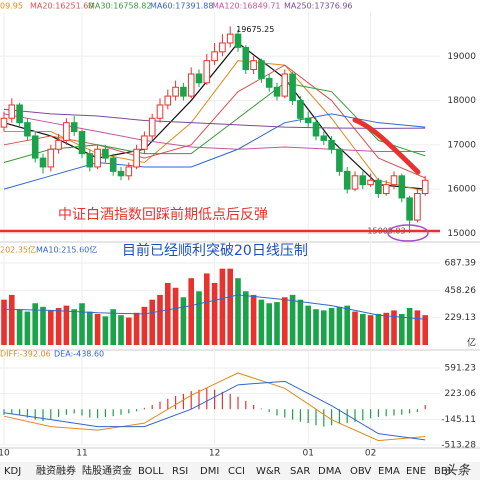 This screenshot has width=480, height=480. Describe the element at coordinates (318, 6) in the screenshot. I see `legend-entry: MA250:17376.96` at that location.